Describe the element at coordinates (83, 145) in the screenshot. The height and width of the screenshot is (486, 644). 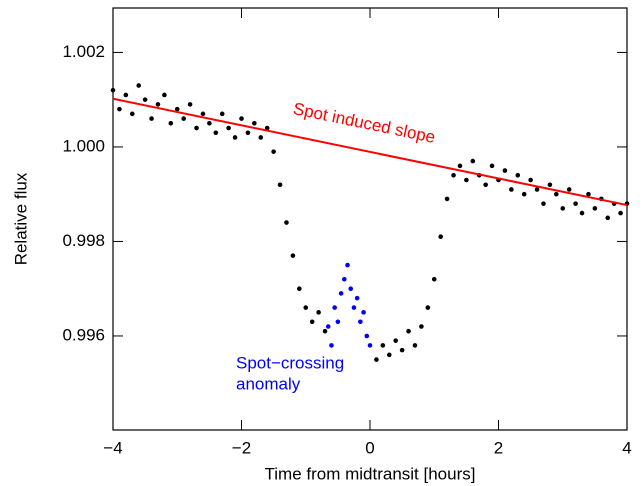
I see `y-tick-label: 1.000` at that location.